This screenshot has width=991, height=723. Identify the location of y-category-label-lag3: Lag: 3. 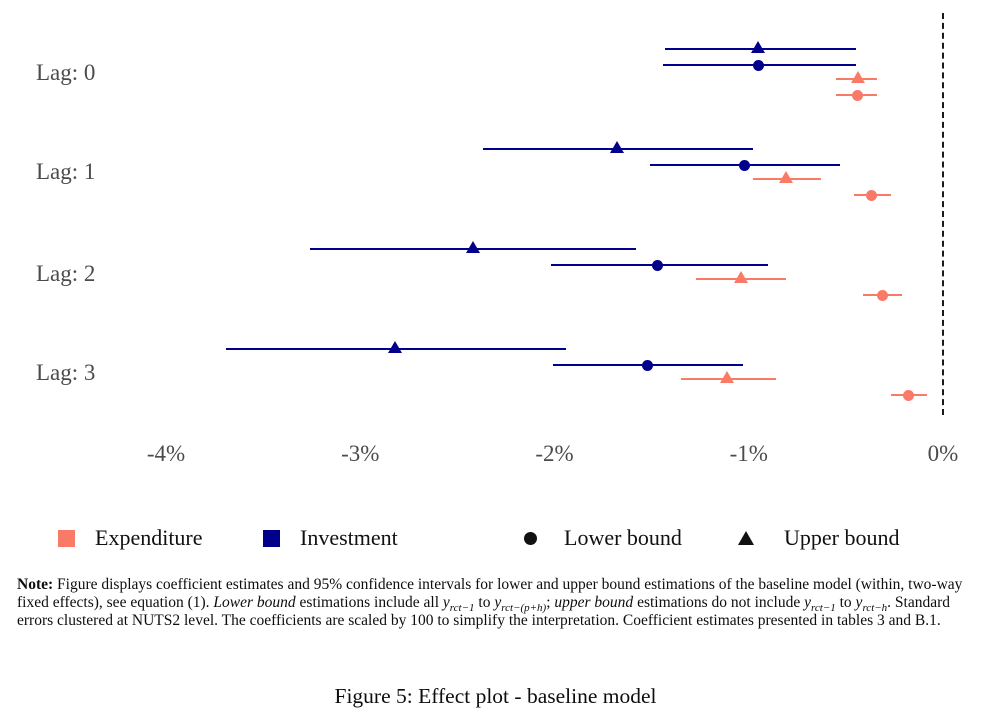
(66, 372).